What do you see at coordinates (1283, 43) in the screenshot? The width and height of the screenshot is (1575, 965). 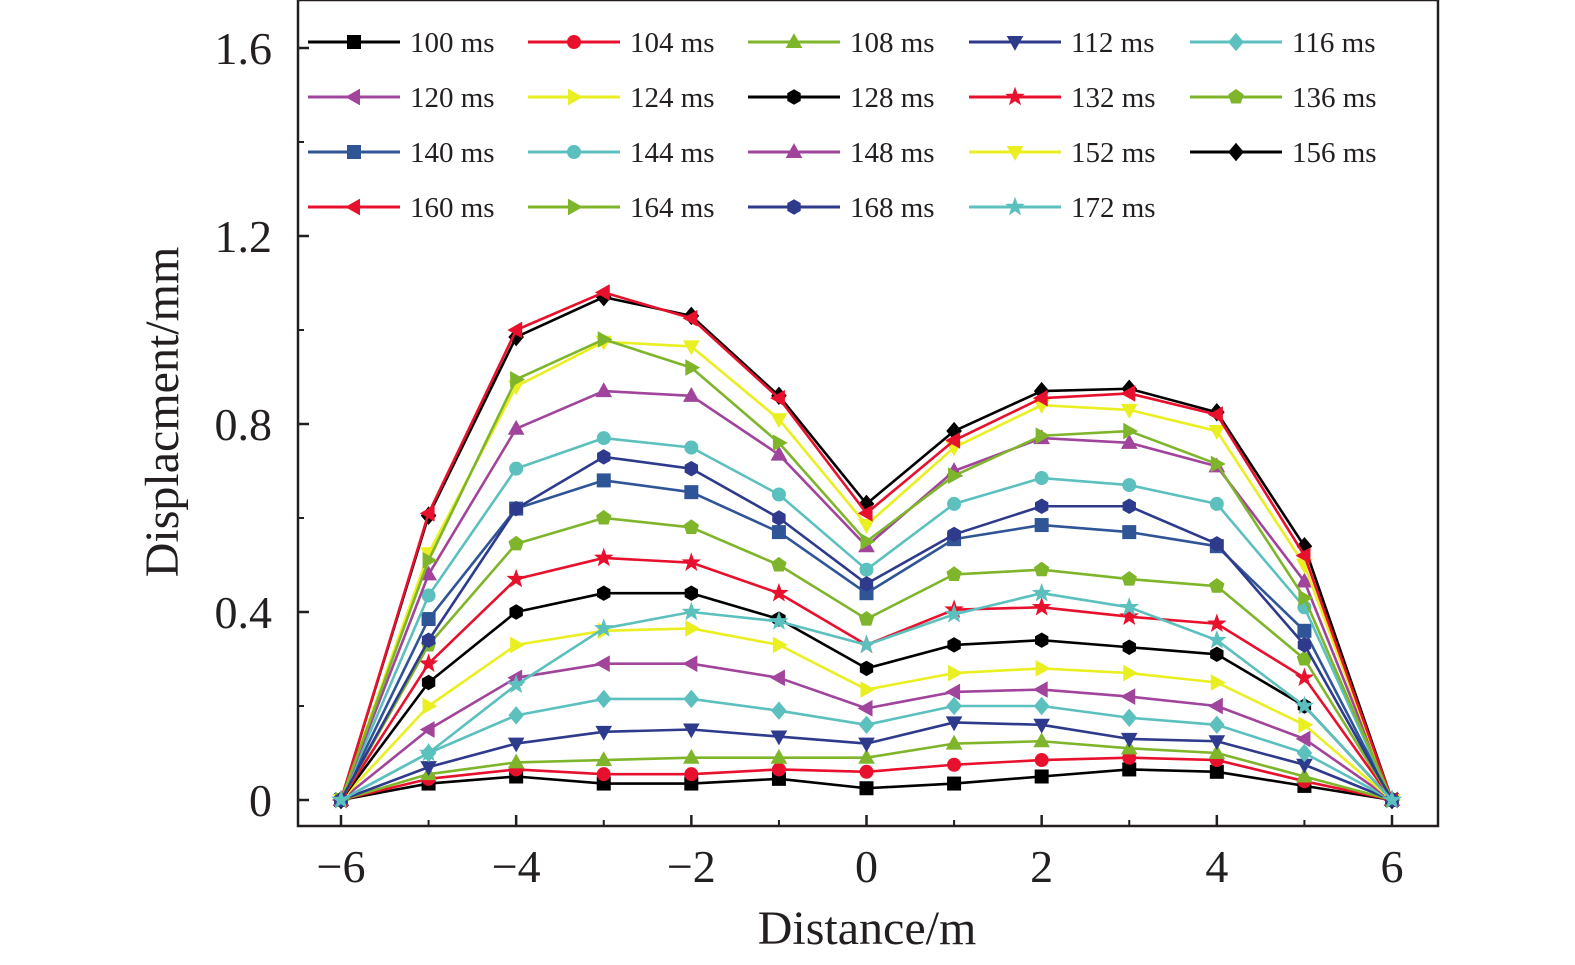 I see `legend-item: 116 ms` at bounding box center [1283, 43].